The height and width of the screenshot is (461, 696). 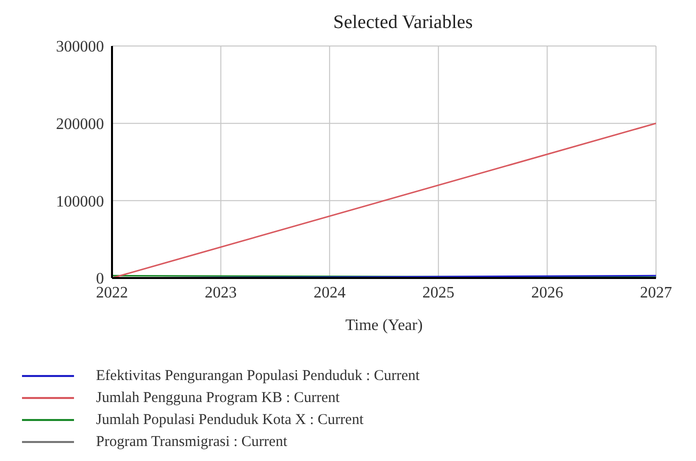 What do you see at coordinates (258, 376) in the screenshot?
I see `legend-label: Efektivitas Pengurangan Populasi Penduduk : Current` at bounding box center [258, 376].